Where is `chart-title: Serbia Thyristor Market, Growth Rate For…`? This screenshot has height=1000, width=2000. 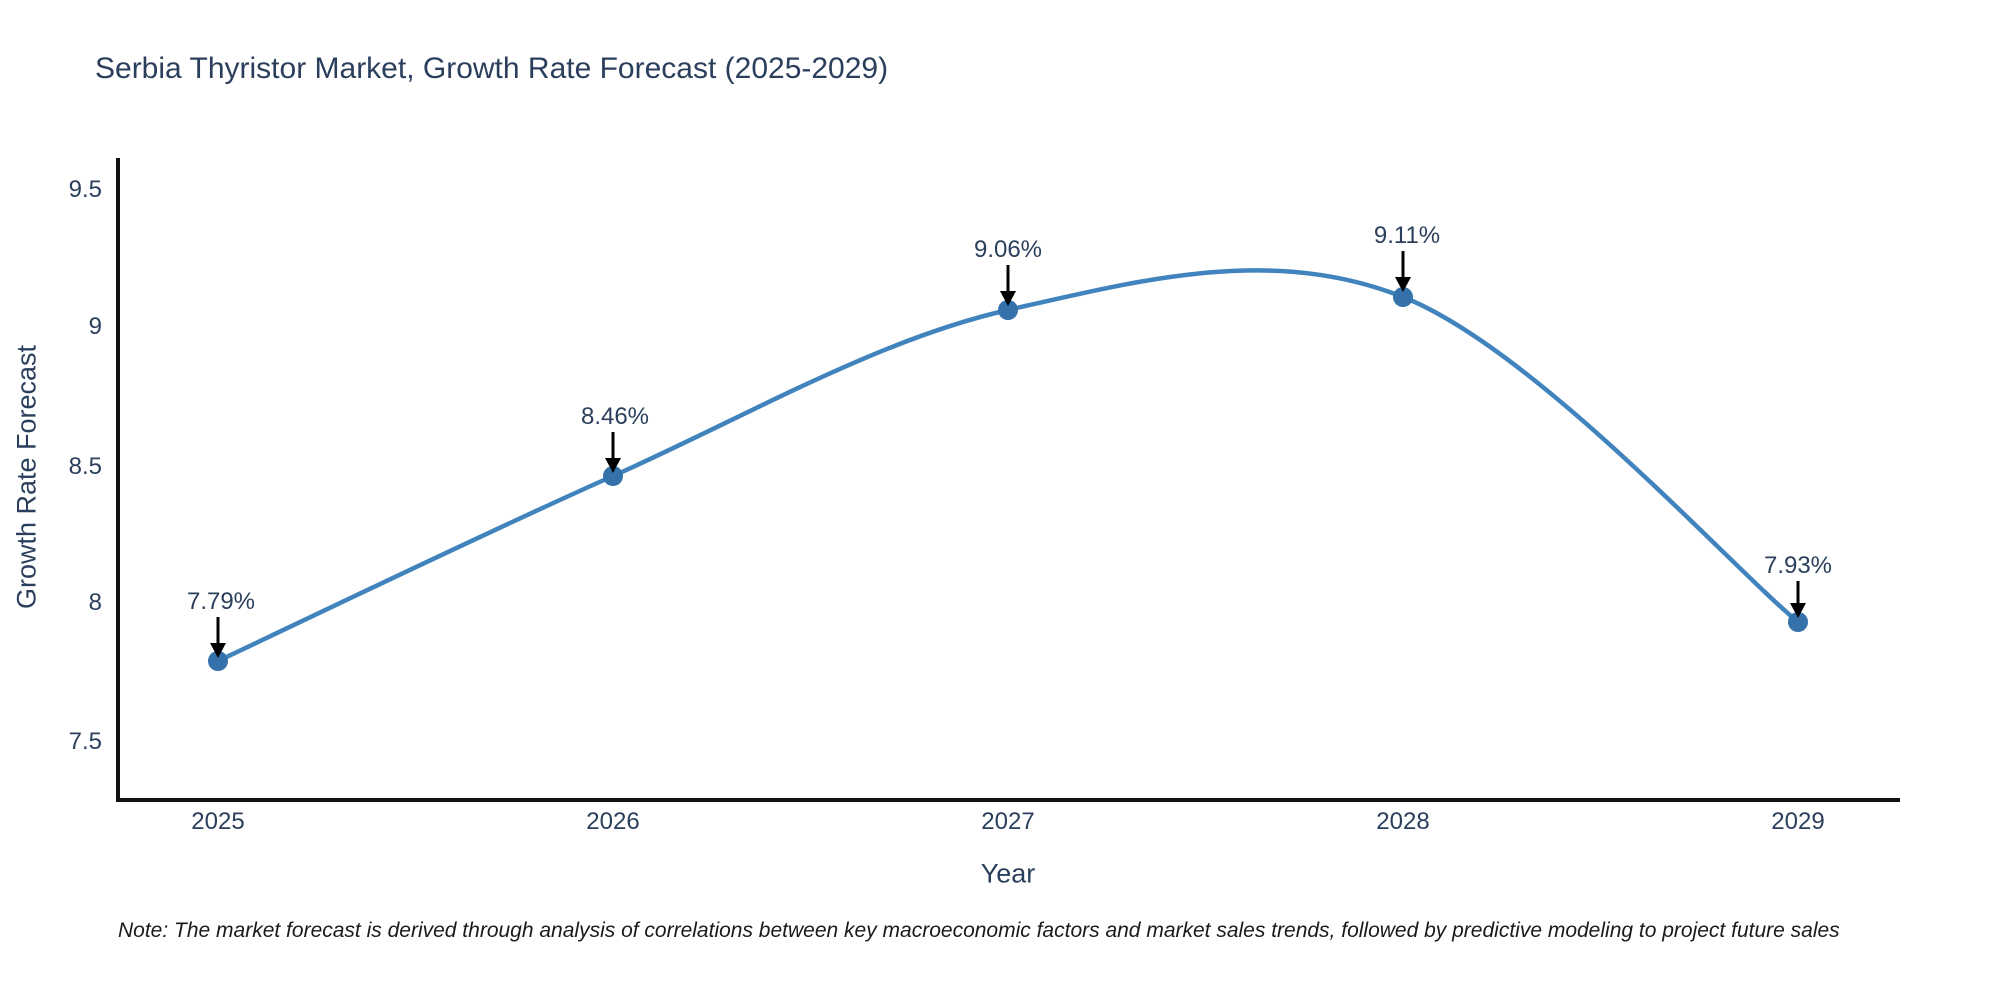 chart-title: Serbia Thyristor Market, Growth Rate For… is located at coordinates (492, 68).